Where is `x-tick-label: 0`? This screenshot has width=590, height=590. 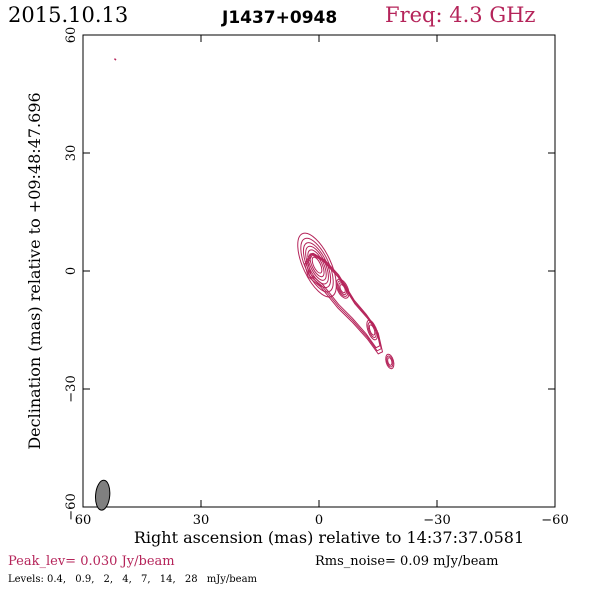 x-tick-label: 0 is located at coordinates (319, 520).